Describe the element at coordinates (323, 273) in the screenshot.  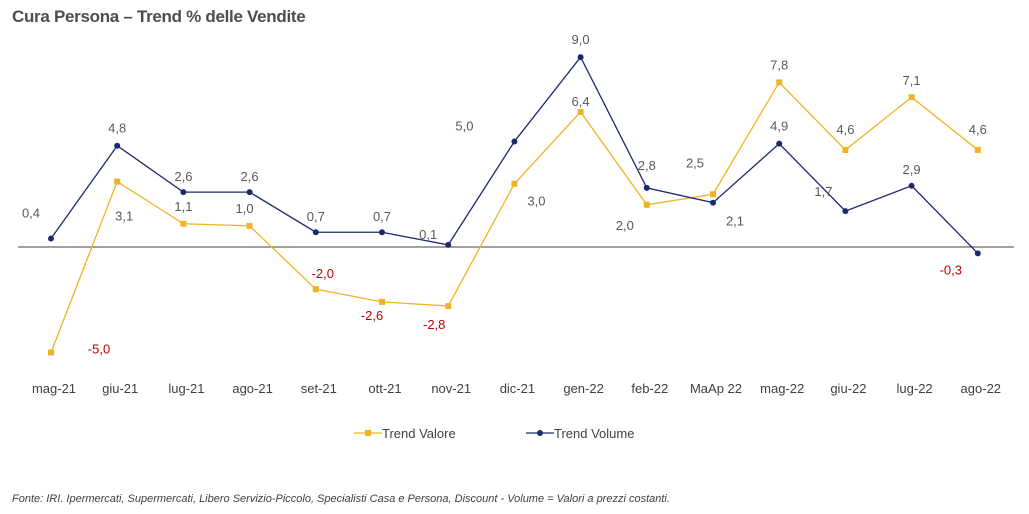
I see `trend-valore-data-label: -2,0` at that location.